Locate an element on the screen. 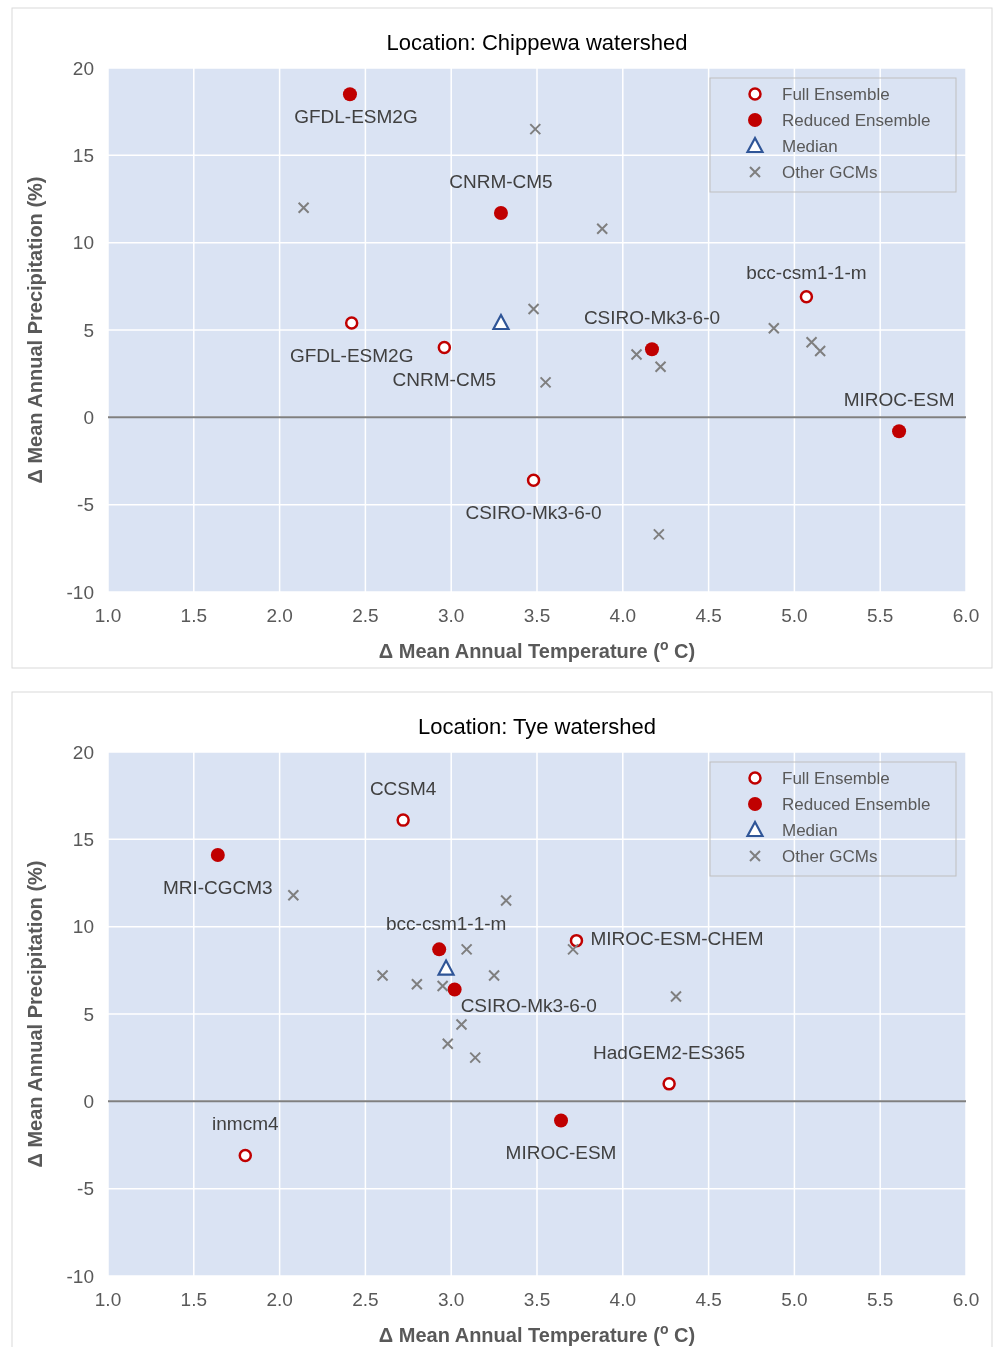 This screenshot has width=994, height=1347. annotation: MIROC-ESM-CHEM is located at coordinates (677, 939).